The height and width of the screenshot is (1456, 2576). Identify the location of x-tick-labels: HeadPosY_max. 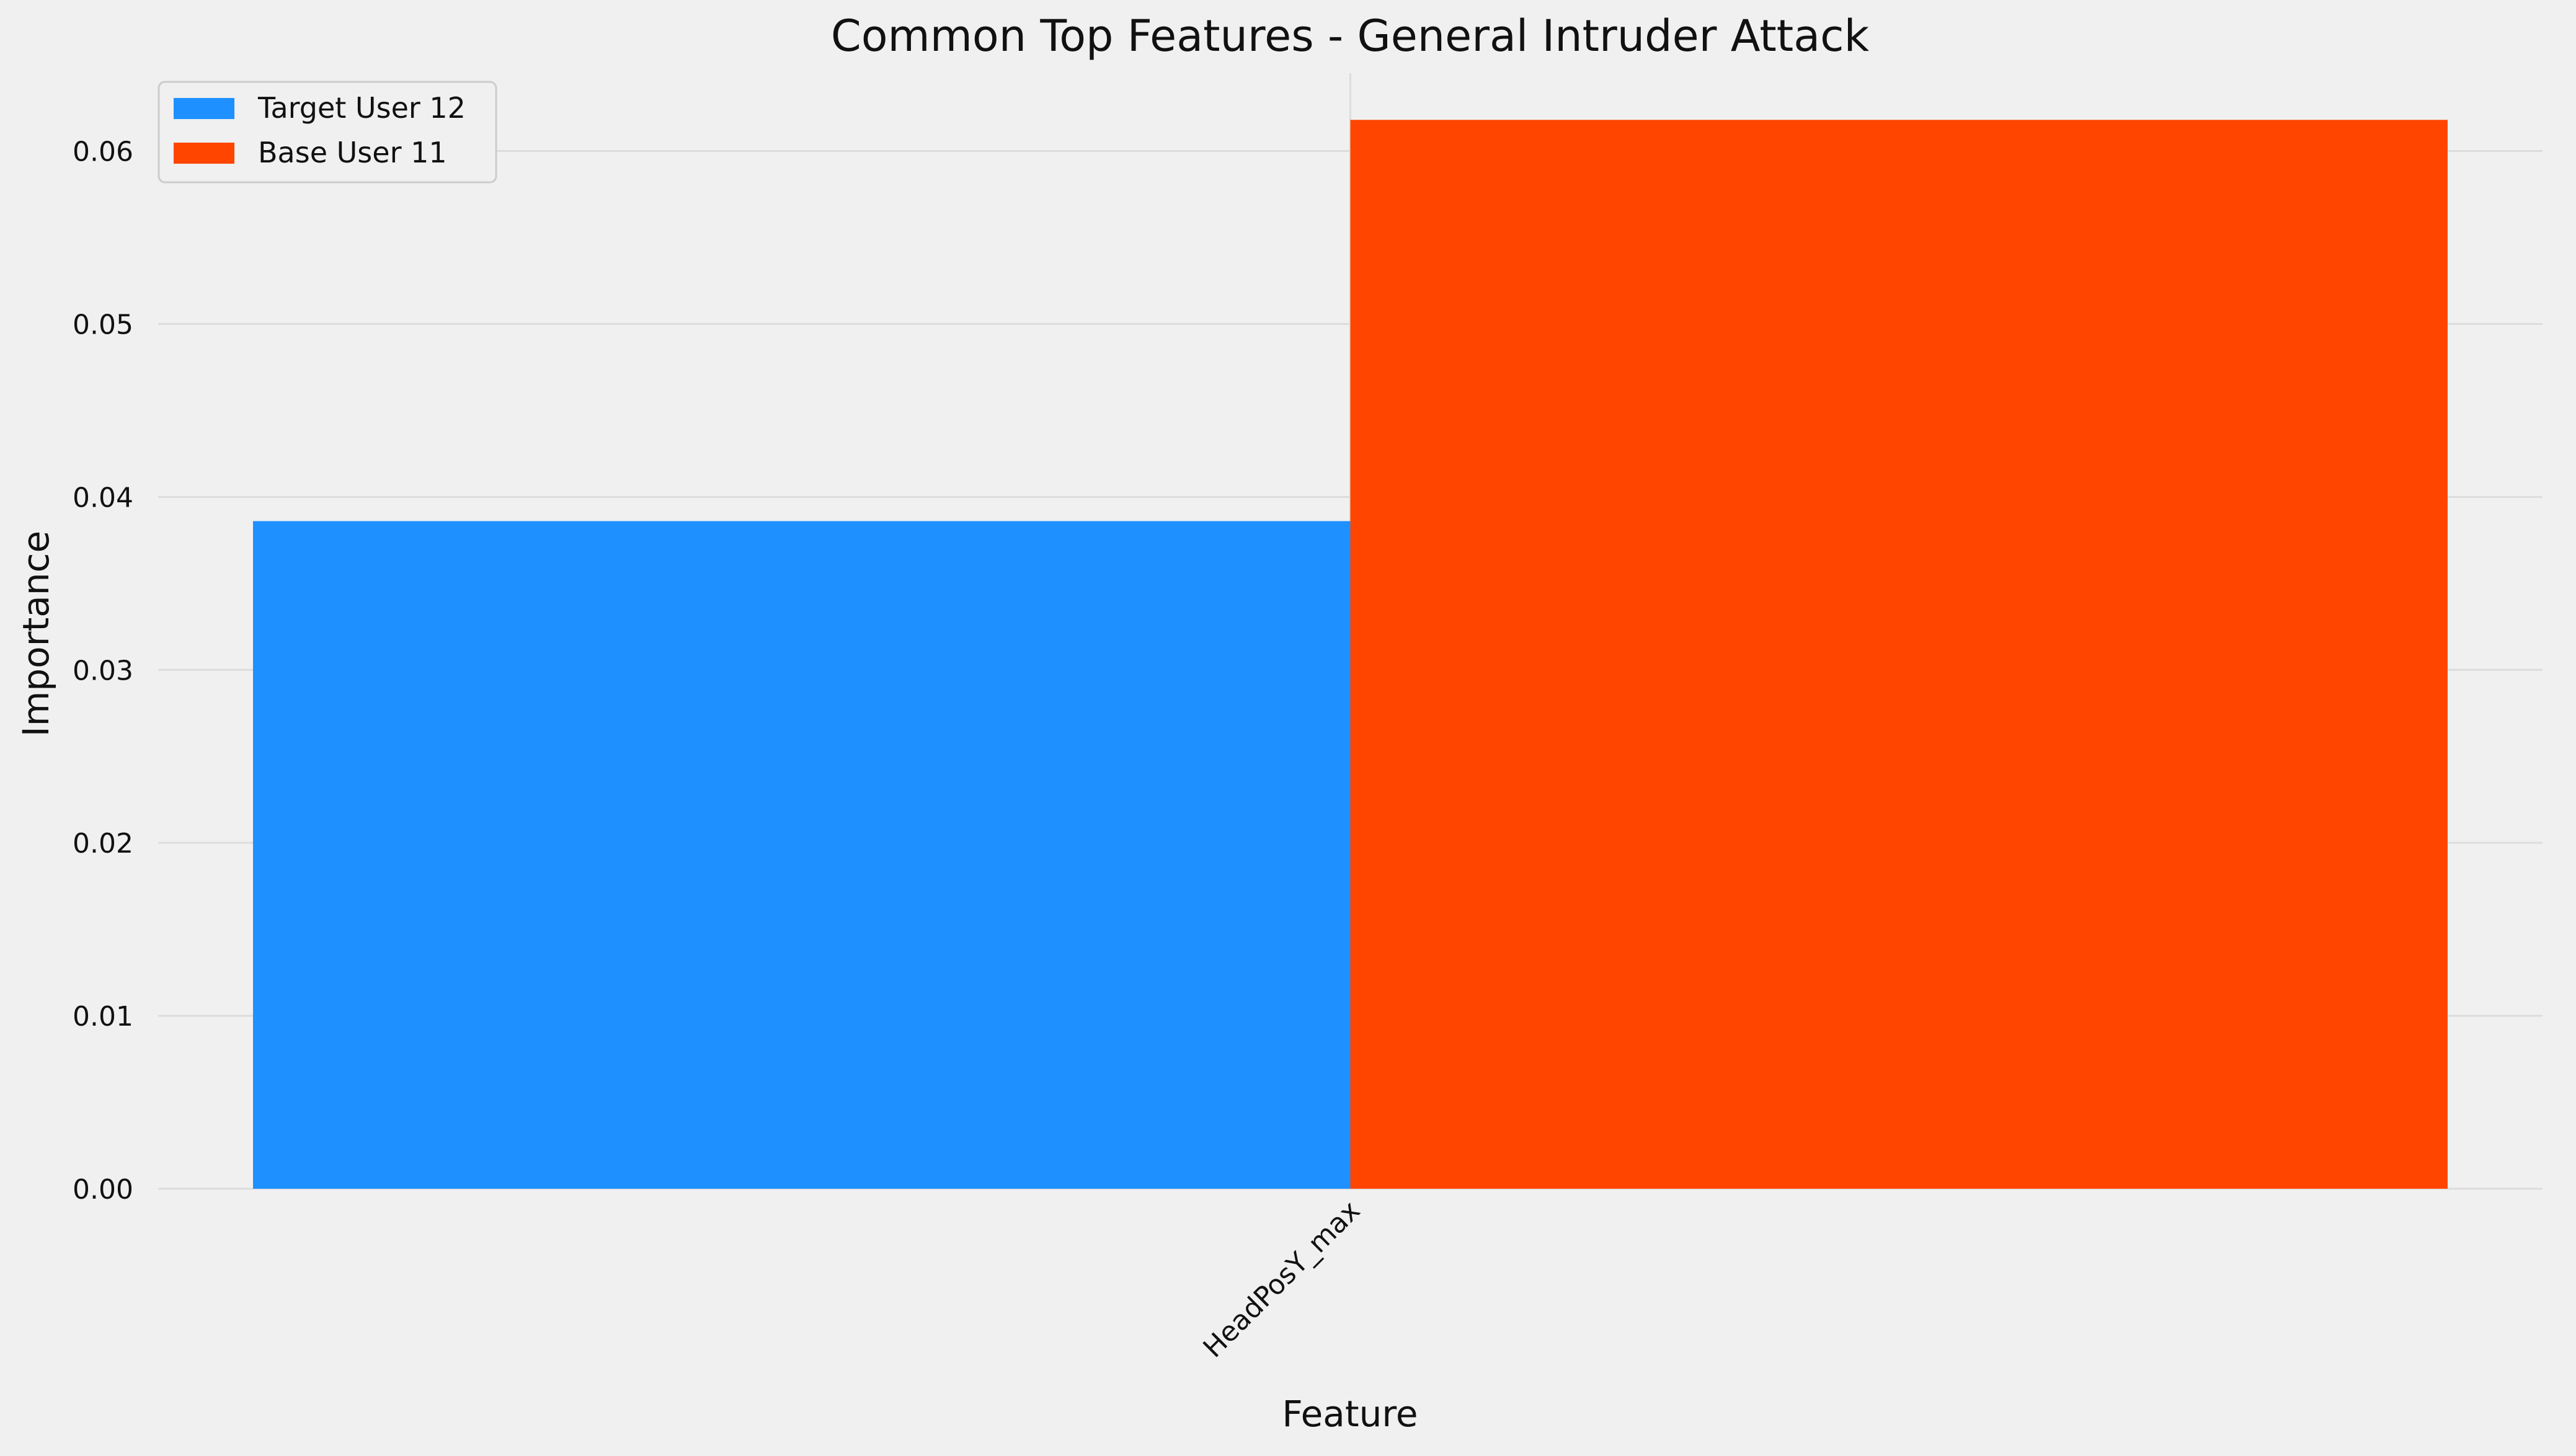
(1282, 1280).